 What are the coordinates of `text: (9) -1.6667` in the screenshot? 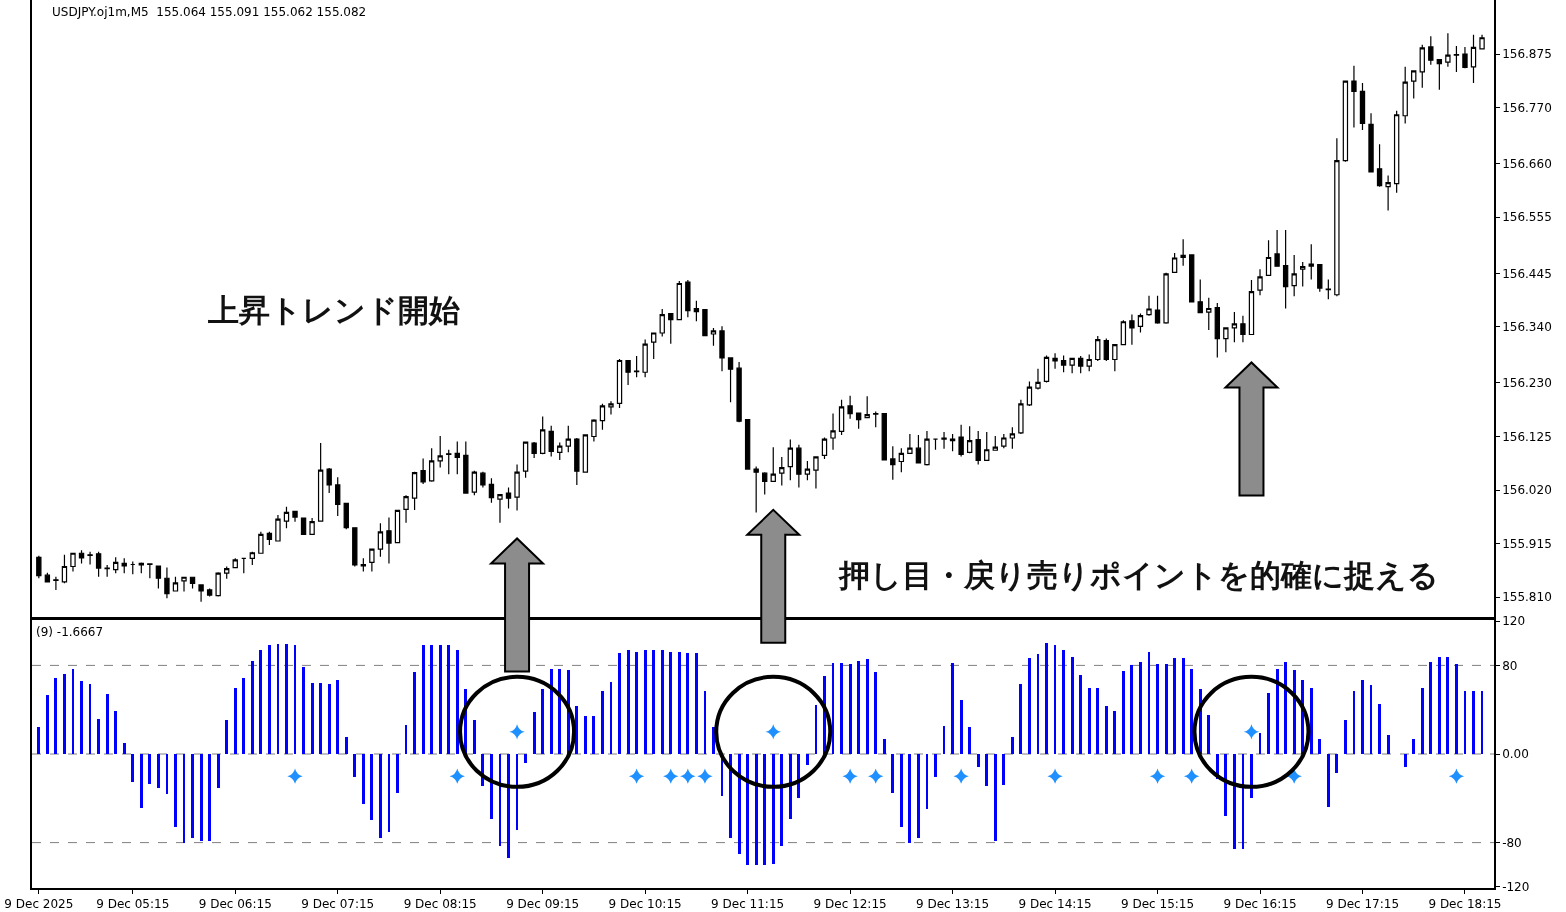 It's located at (70, 632).